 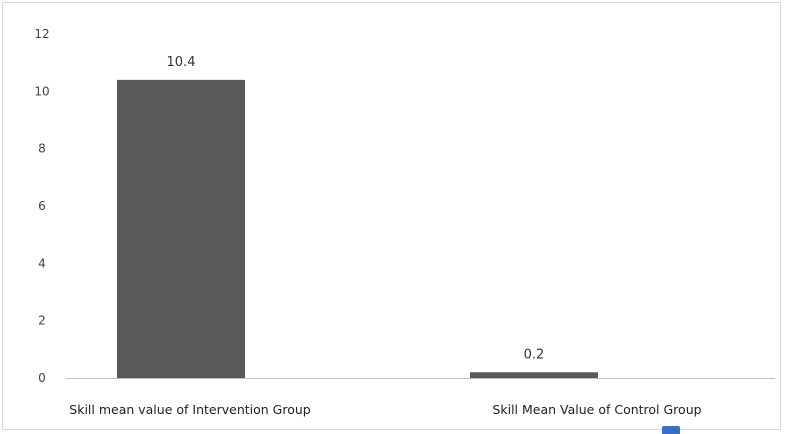 I want to click on y-tick-label: 10, so click(x=41, y=91).